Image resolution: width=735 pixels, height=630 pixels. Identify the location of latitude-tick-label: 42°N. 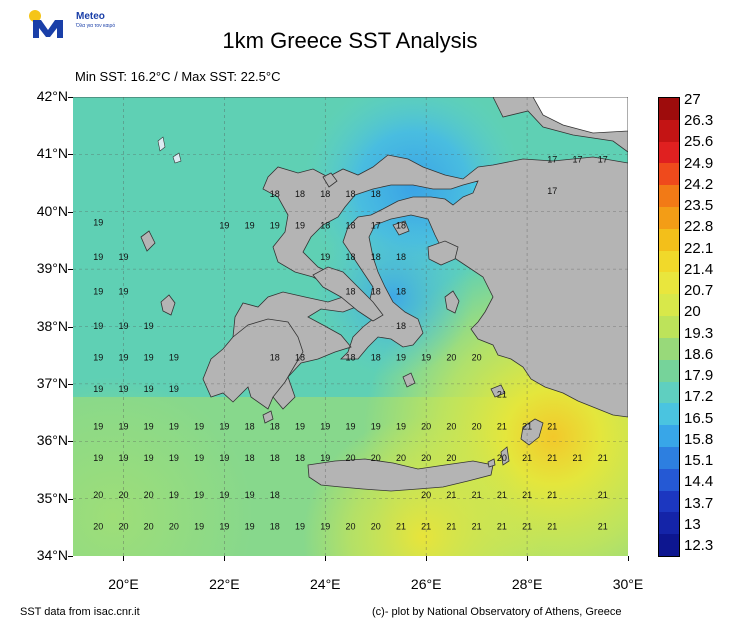
(52, 96).